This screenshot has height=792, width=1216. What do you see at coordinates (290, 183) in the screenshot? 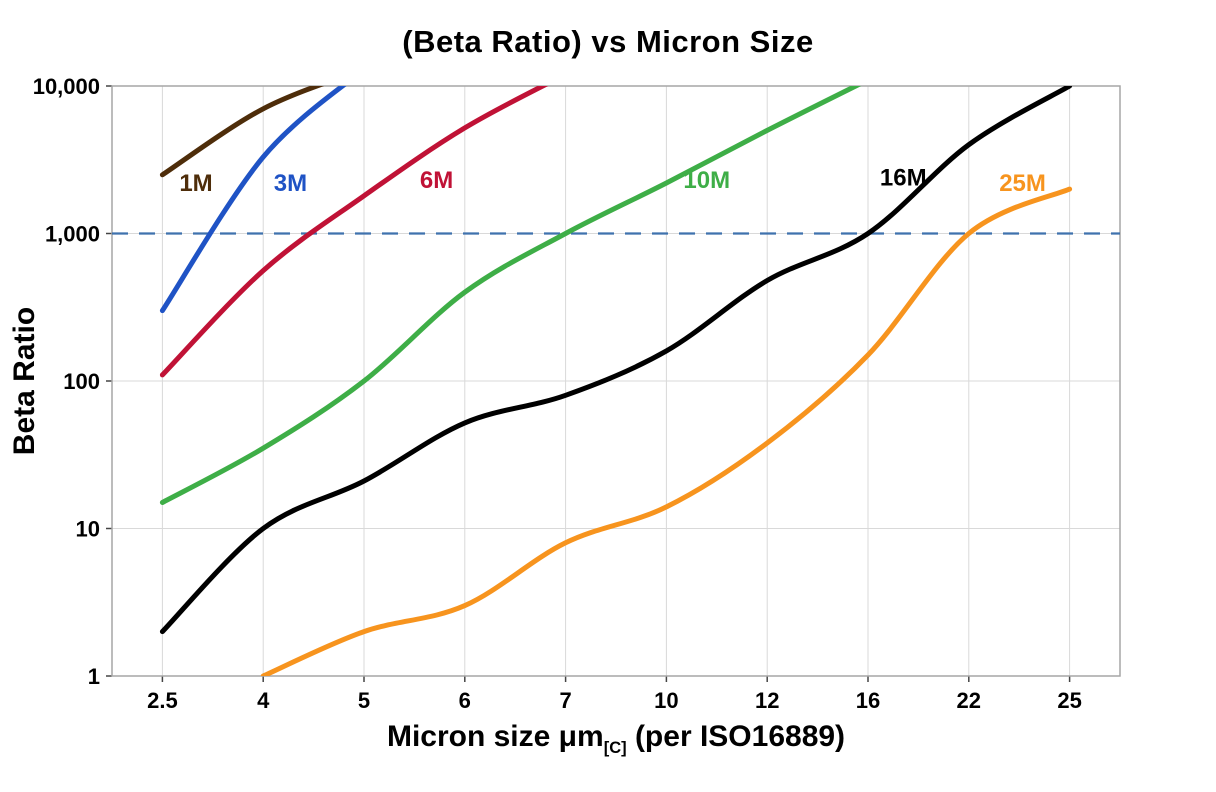
I see `series-label-3M: 3M` at bounding box center [290, 183].